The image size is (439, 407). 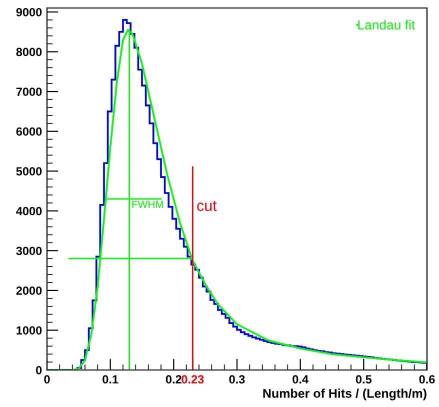 I want to click on y-tick-label: 8000, so click(x=29, y=52).